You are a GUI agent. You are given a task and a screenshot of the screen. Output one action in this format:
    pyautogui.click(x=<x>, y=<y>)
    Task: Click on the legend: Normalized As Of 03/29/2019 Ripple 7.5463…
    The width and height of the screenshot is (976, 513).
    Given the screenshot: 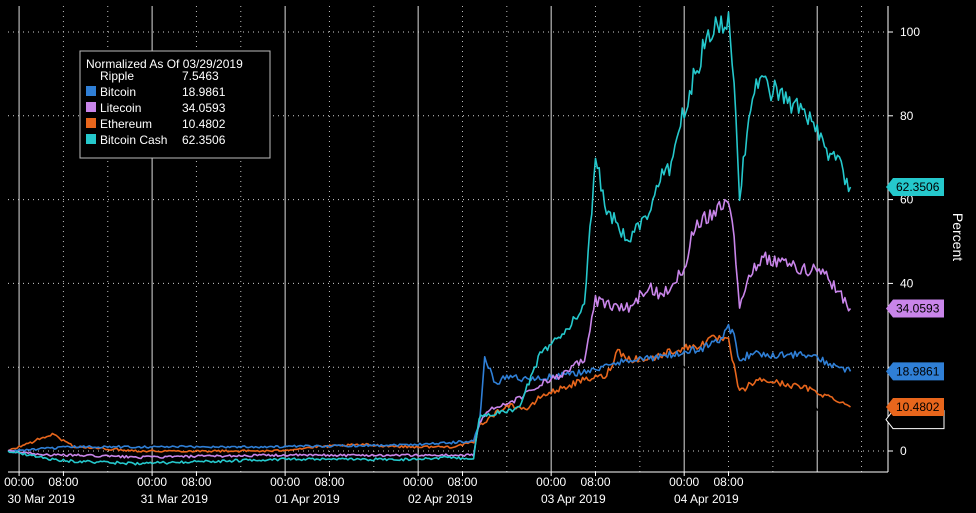 What is the action you would take?
    pyautogui.click(x=175, y=104)
    